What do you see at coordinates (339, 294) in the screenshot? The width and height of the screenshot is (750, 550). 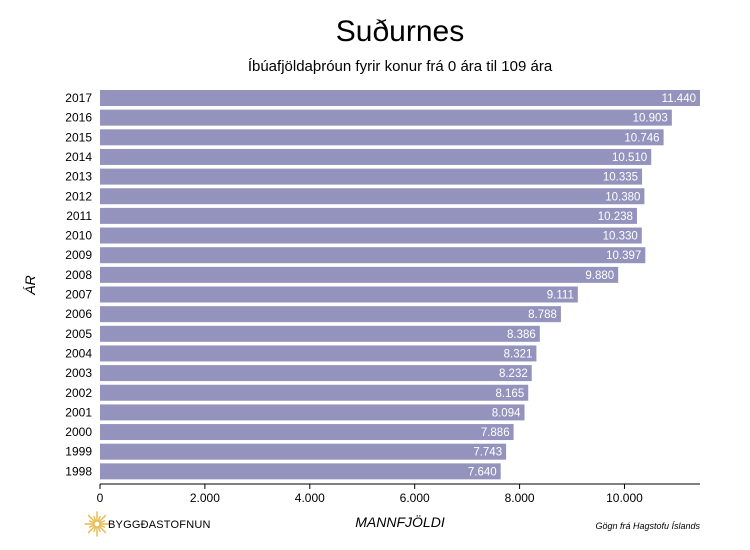 I see `bar-2007` at bounding box center [339, 294].